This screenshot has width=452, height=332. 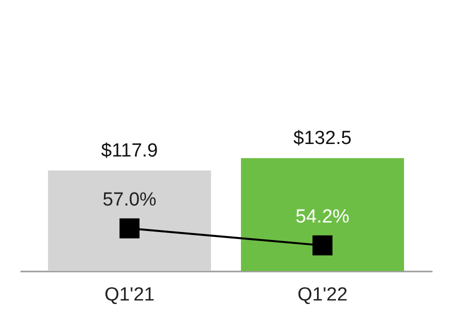 What do you see at coordinates (322, 139) in the screenshot?
I see `data-label: $132.5` at bounding box center [322, 139].